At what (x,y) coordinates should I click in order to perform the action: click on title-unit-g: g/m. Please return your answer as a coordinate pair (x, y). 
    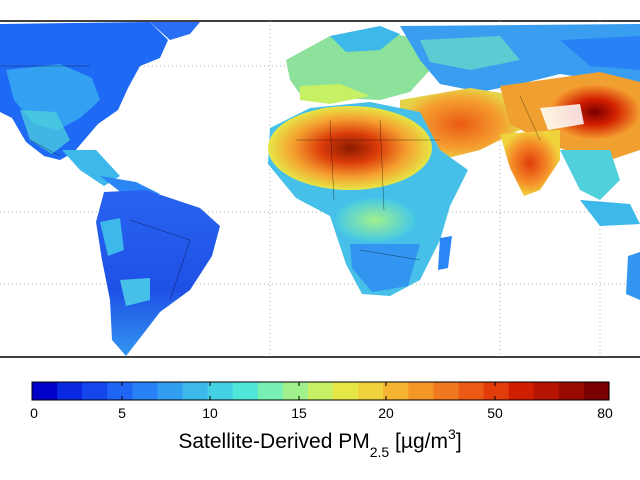
    Looking at the image, I should click on (431, 441).